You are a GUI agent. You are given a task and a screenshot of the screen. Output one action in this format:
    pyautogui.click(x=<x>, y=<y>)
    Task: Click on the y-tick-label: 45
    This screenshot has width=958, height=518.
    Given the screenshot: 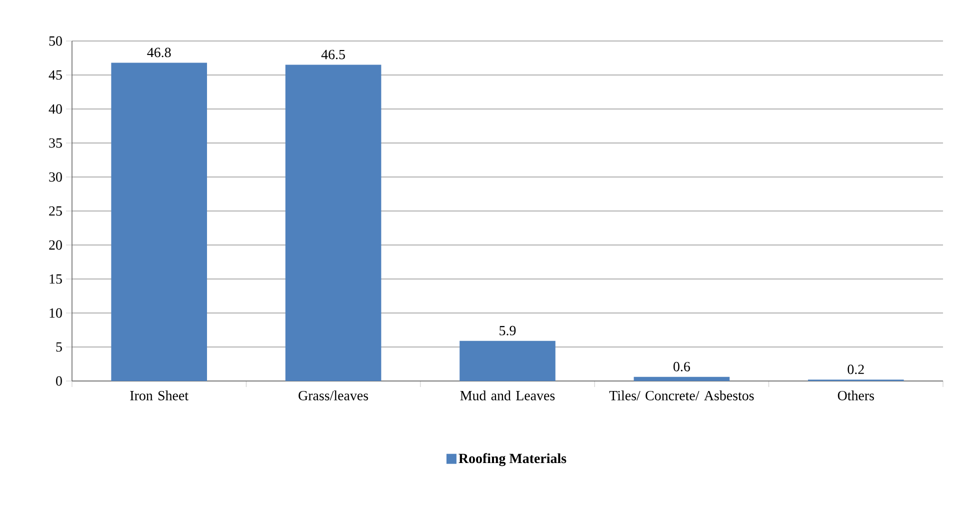 What is the action you would take?
    pyautogui.click(x=55, y=75)
    